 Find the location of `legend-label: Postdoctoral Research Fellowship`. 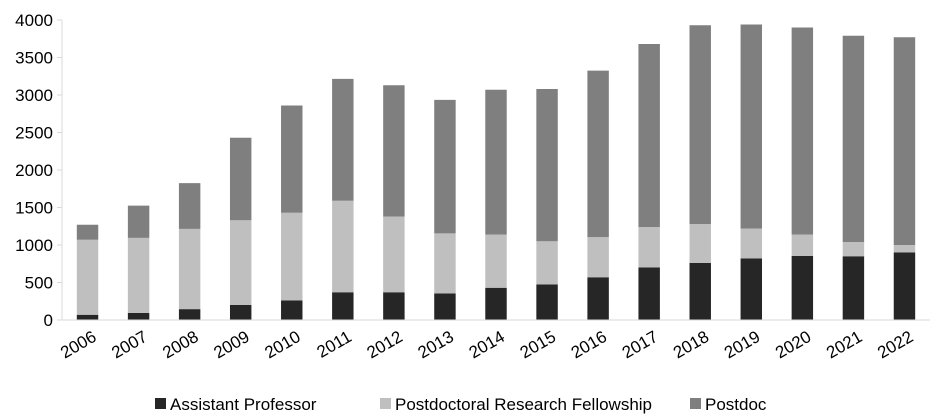

legend-label: Postdoctoral Research Fellowship is located at coordinates (523, 404).